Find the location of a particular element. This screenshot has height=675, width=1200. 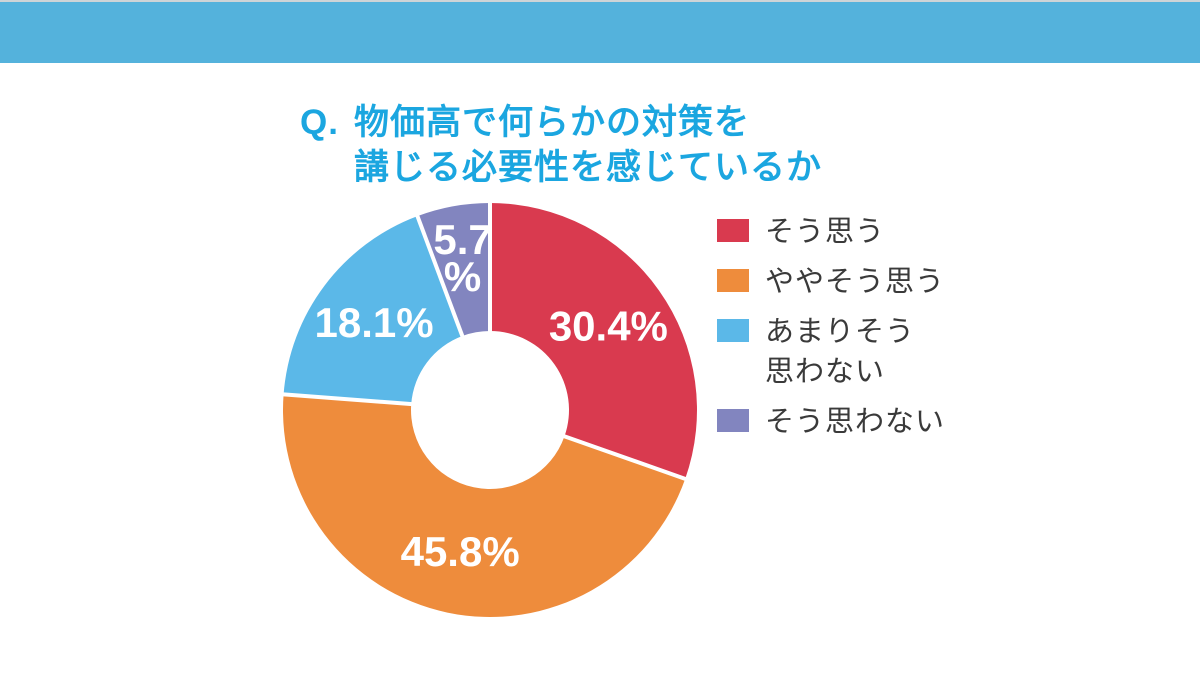

legend-label: ややそう思う is located at coordinates (855, 282).